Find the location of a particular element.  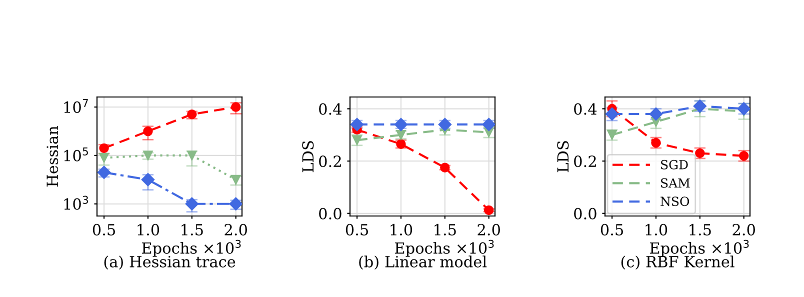

y-tick-label: 10$^{7}$ is located at coordinates (76, 106).